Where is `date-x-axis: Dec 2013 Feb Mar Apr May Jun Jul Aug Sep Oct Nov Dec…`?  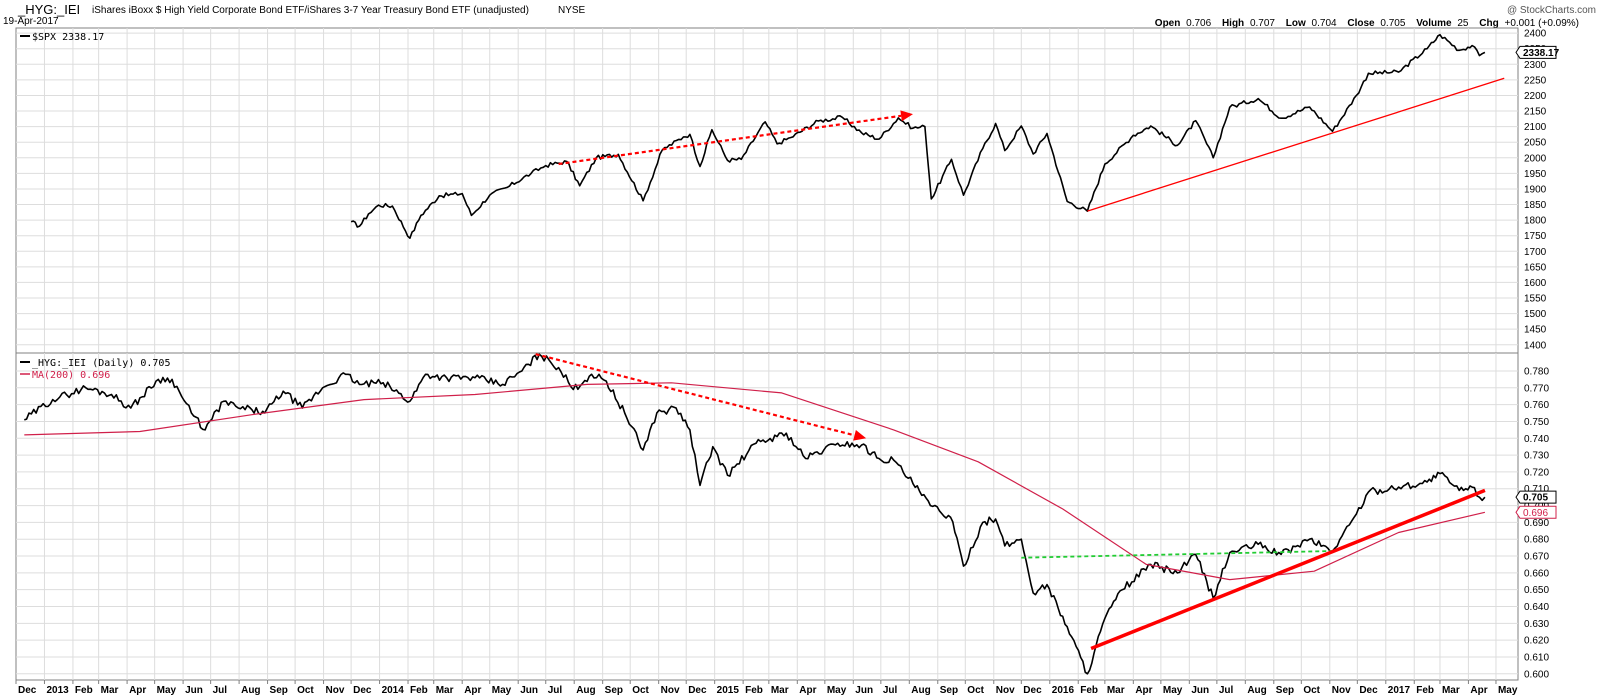 date-x-axis: Dec 2013 Feb Mar Apr May Jun Jul Aug Sep Oct Nov Dec… is located at coordinates (766, 688).